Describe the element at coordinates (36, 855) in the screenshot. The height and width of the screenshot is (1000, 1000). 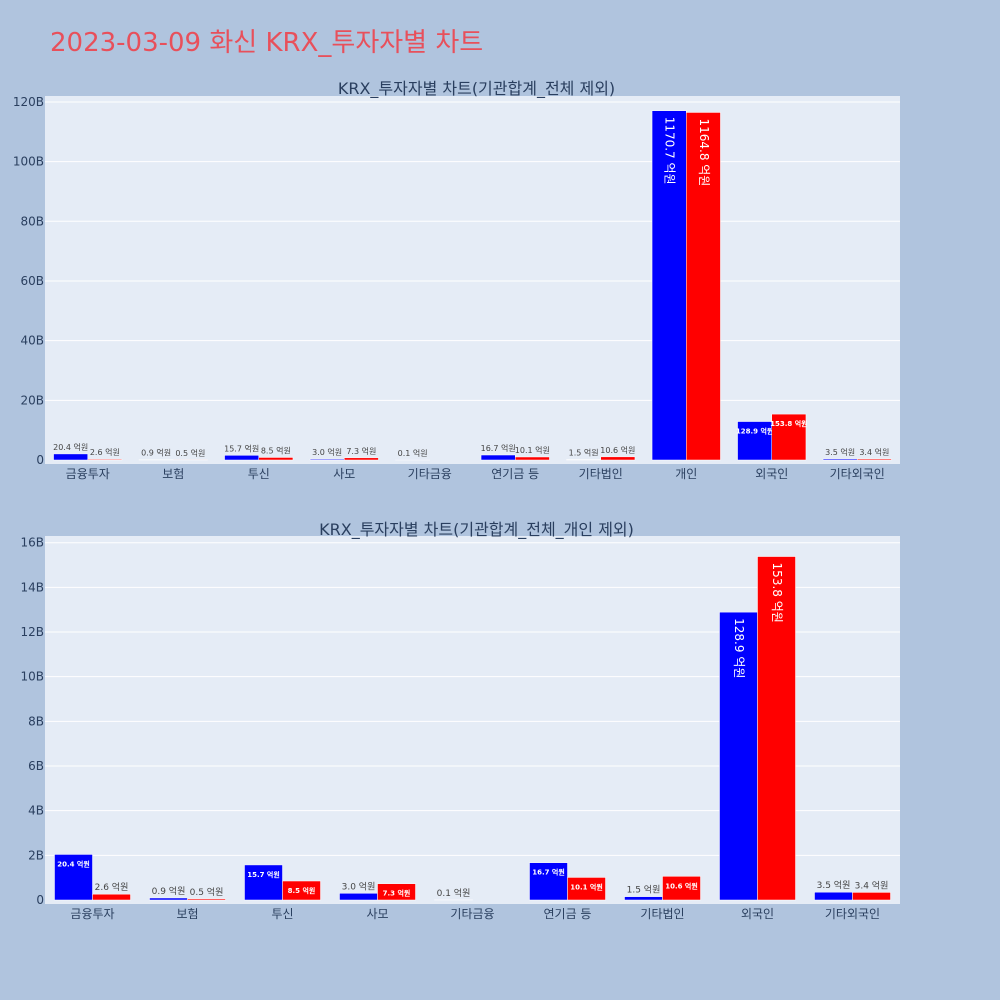
I see `y-tick-label: 2B` at that location.